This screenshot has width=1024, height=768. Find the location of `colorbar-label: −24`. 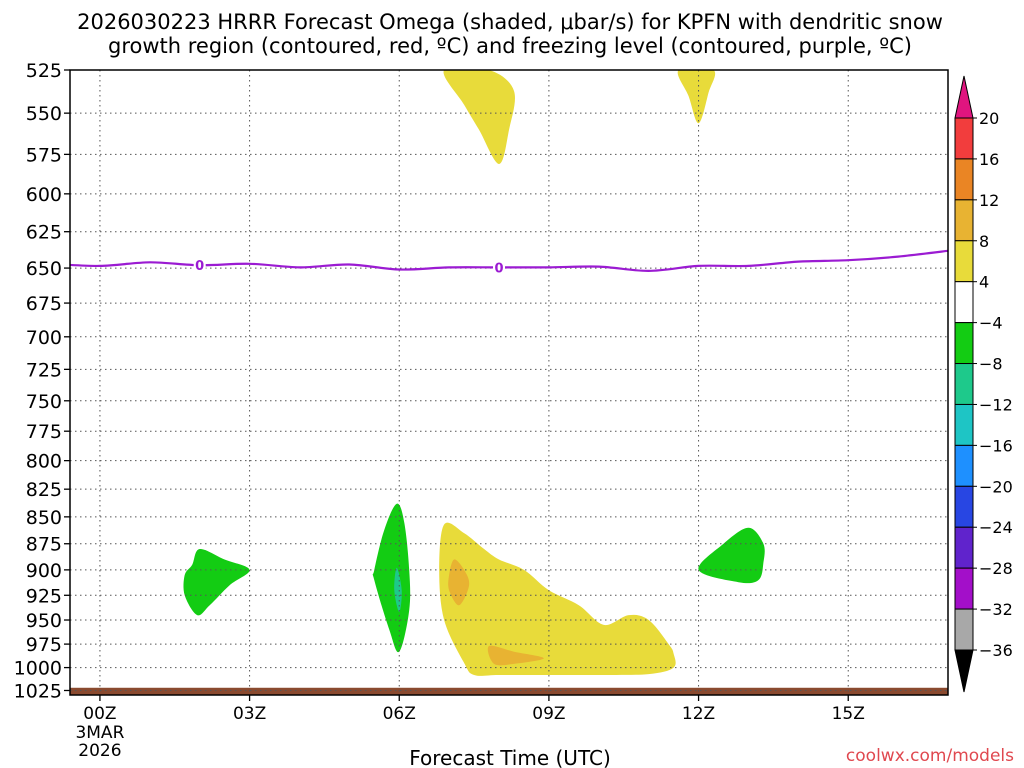

colorbar-label: −24 is located at coordinates (996, 527).